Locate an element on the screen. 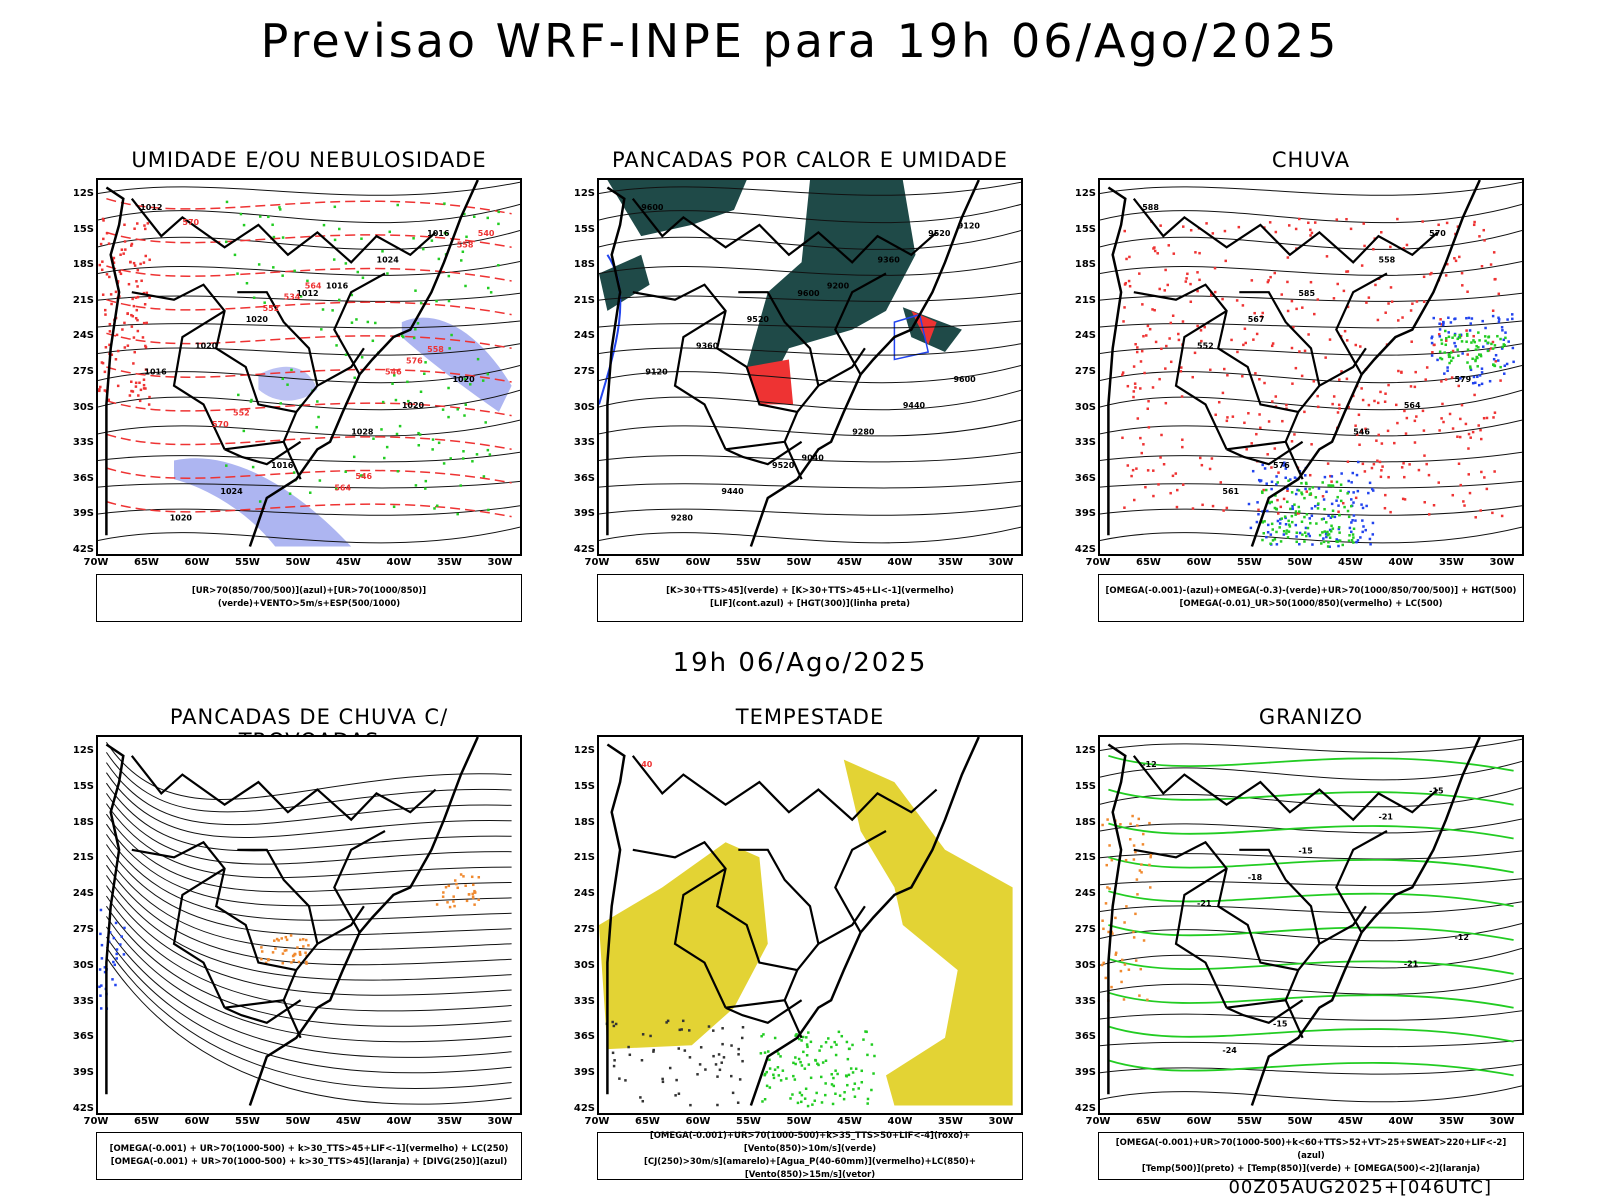 The width and height of the screenshot is (1600, 1200). lon-tick-label: 65W is located at coordinates (146, 562).